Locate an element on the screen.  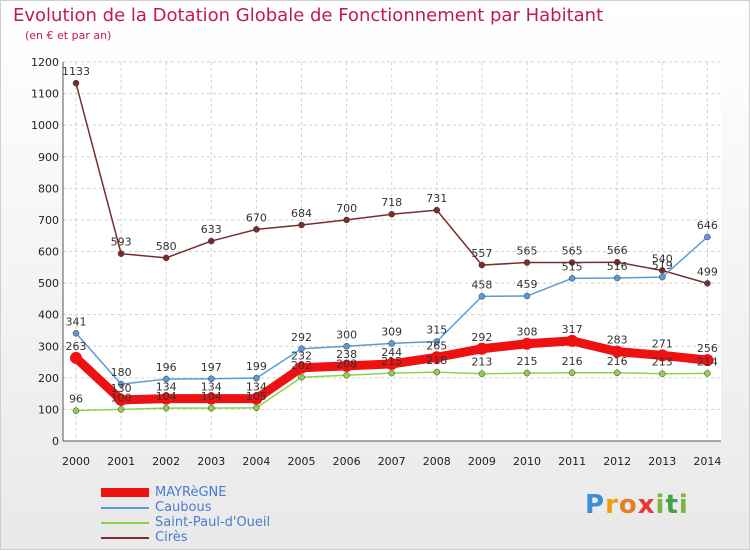
data-label: 341 is located at coordinates (76, 321).